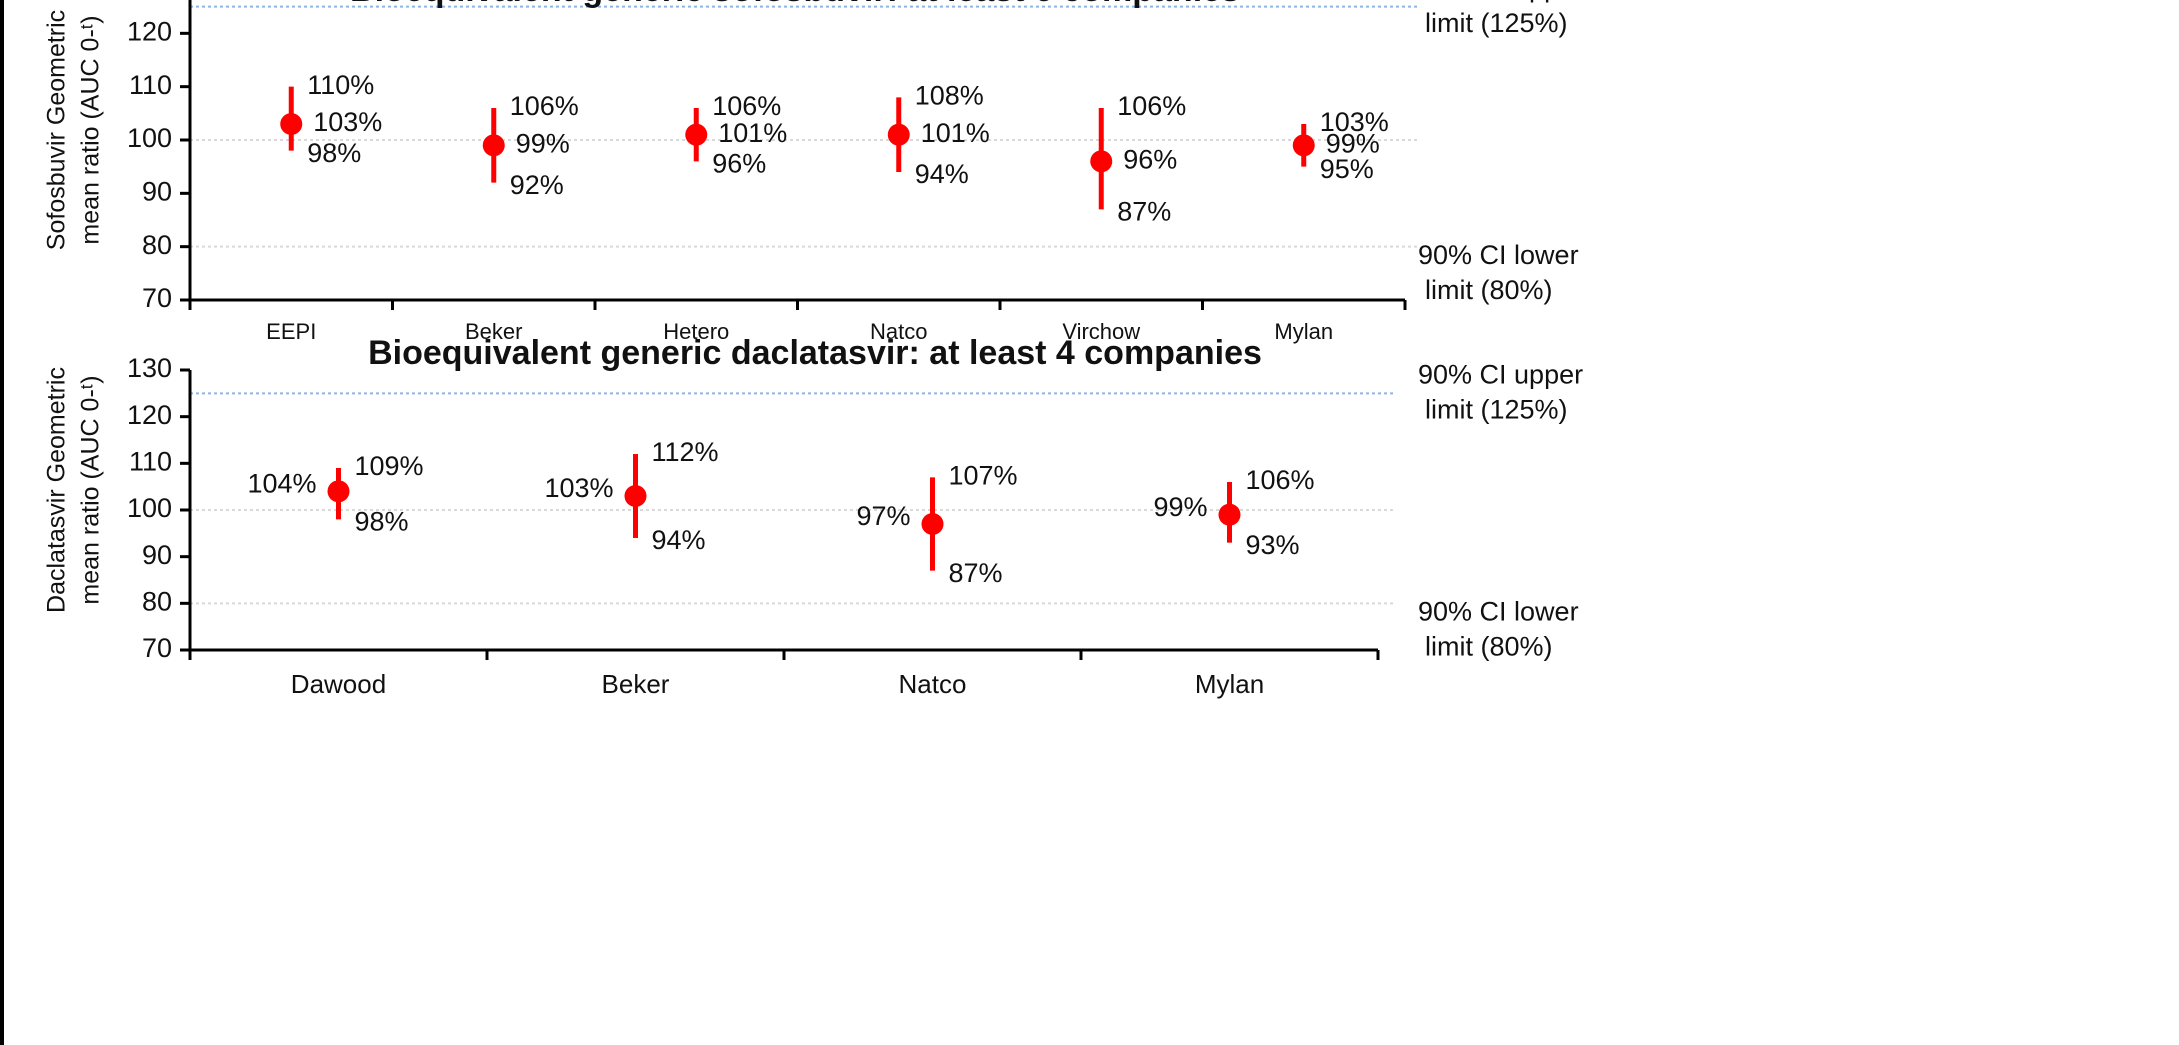 This screenshot has width=2179, height=1045. Describe the element at coordinates (685, 452) in the screenshot. I see `high-label: 112%` at that location.